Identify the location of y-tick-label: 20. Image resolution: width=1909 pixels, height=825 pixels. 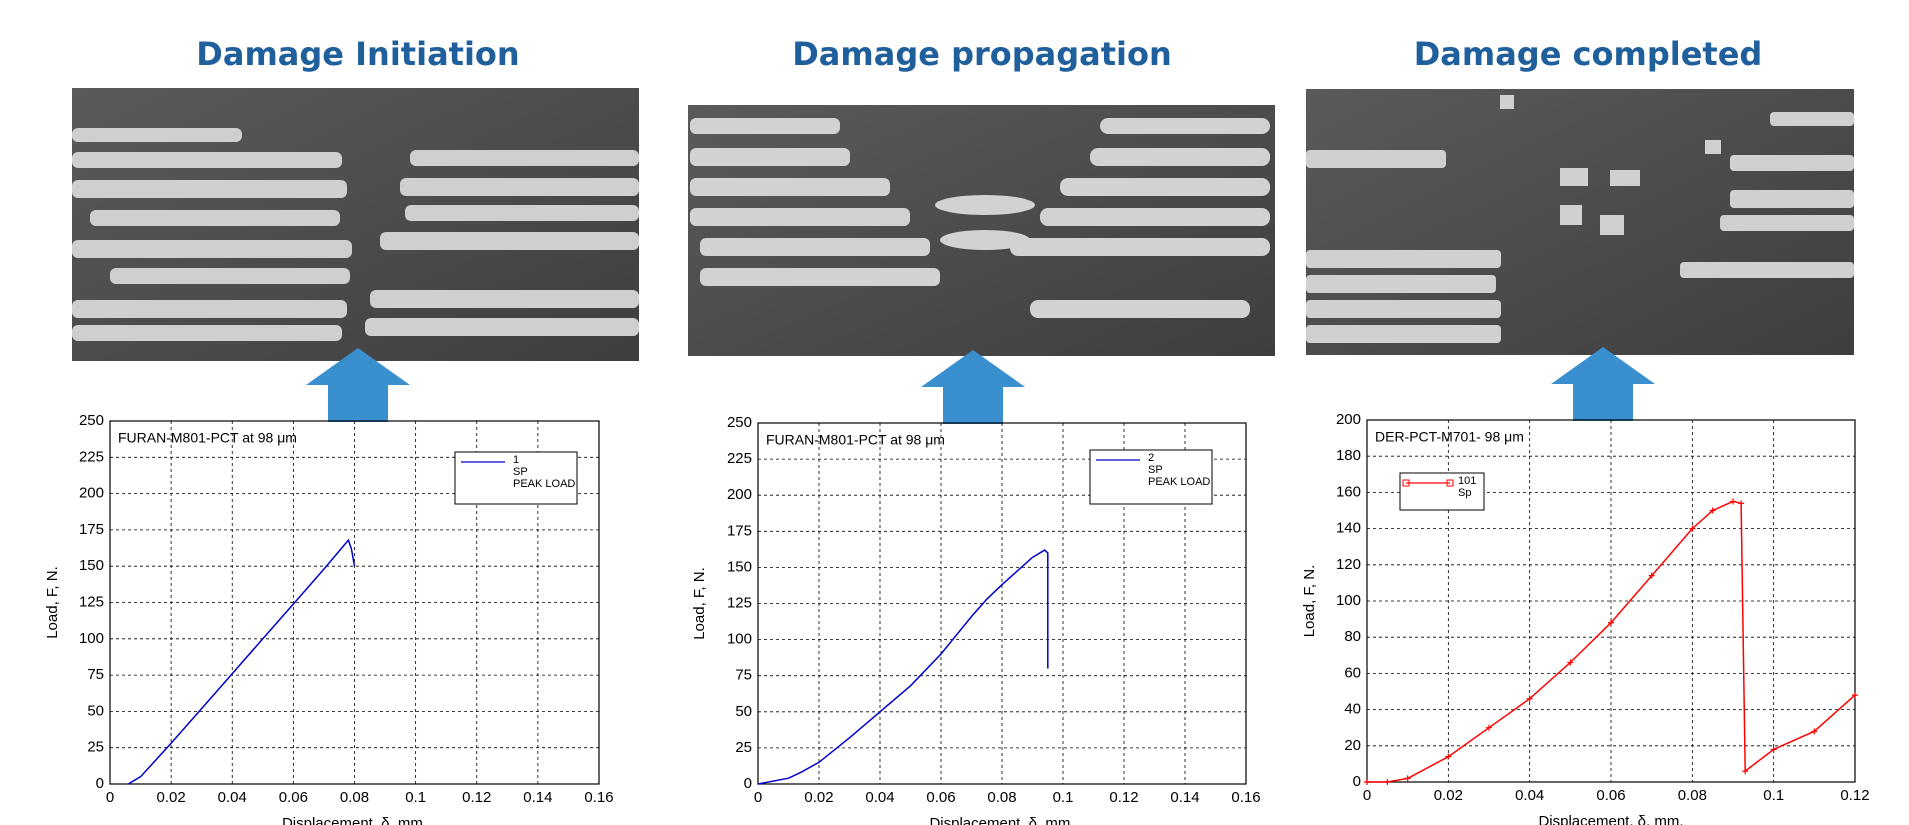
(1352, 745).